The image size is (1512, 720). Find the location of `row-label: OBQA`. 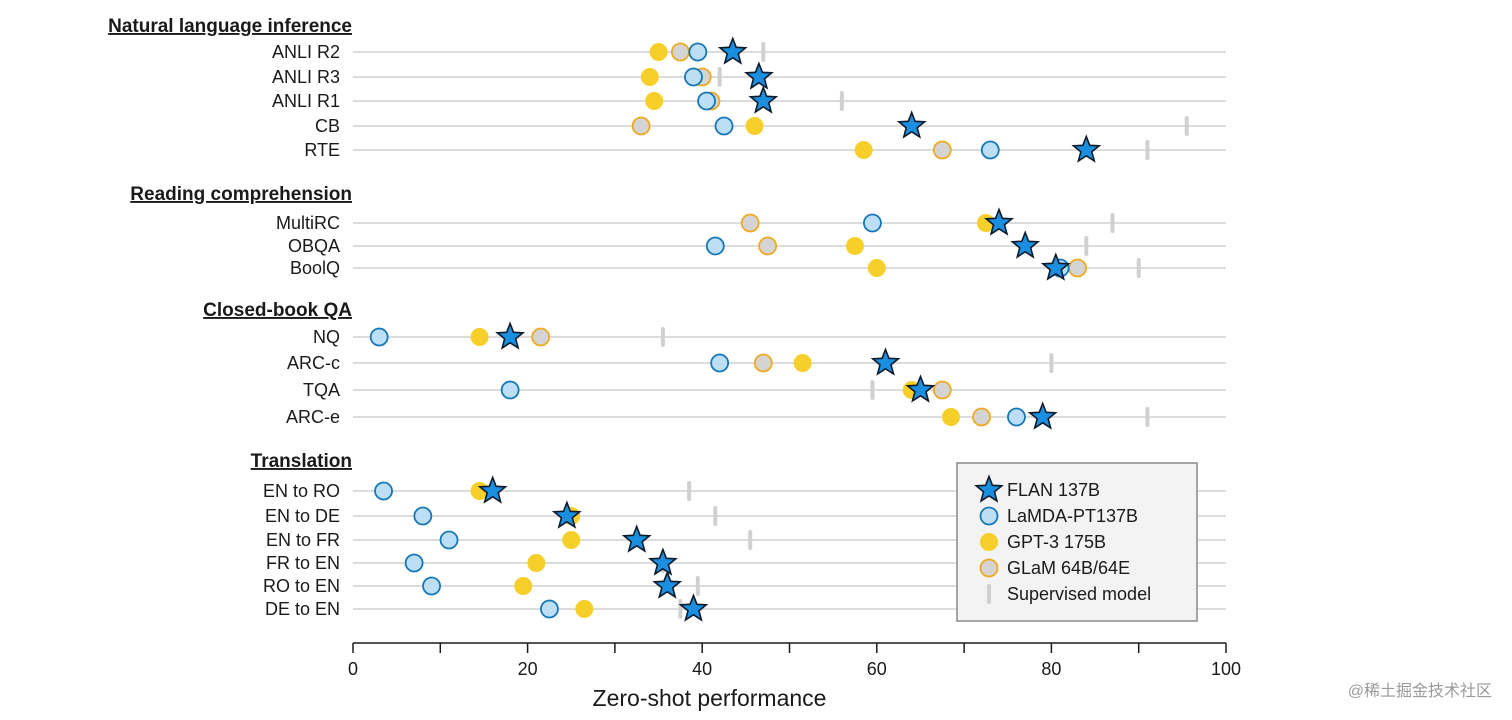

row-label: OBQA is located at coordinates (314, 246).